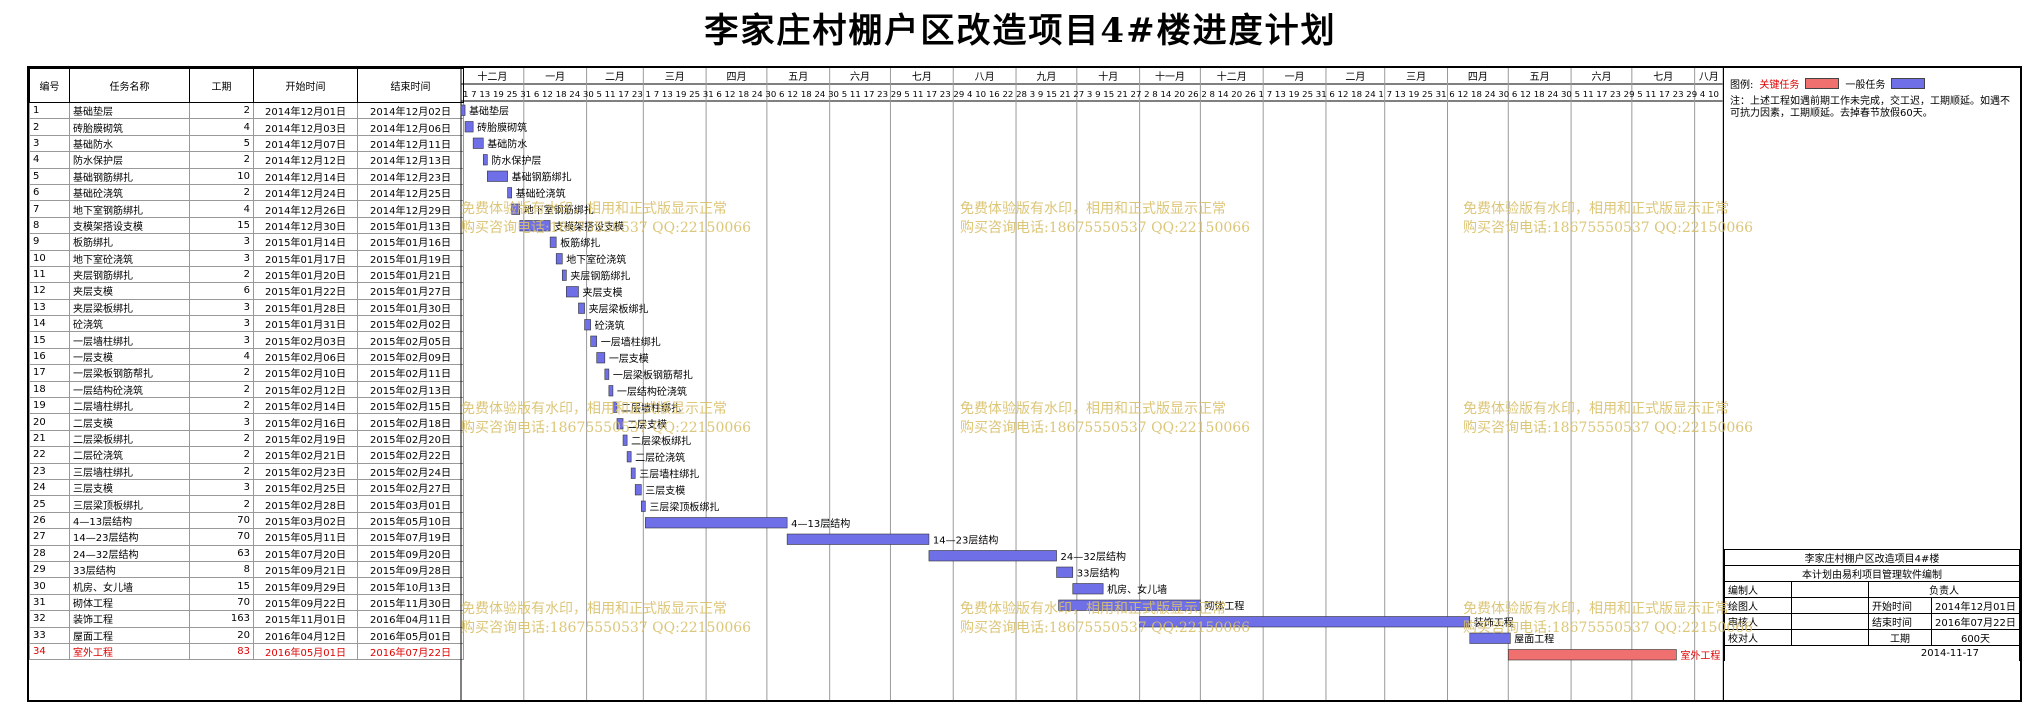 The width and height of the screenshot is (2041, 707). What do you see at coordinates (221, 85) in the screenshot?
I see `header-dur: 工期` at bounding box center [221, 85].